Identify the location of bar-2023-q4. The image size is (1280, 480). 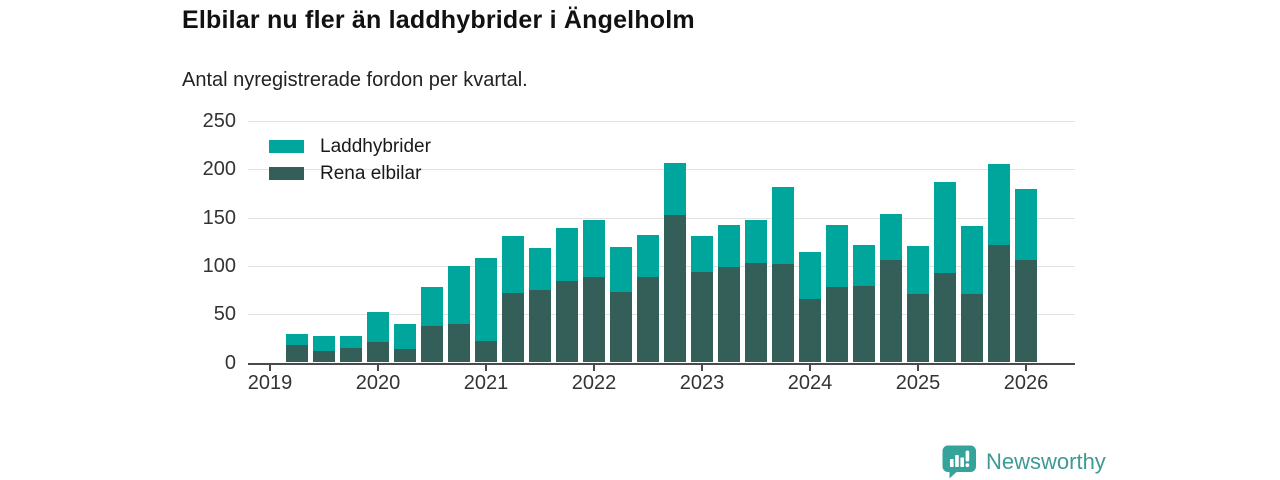
(783, 274).